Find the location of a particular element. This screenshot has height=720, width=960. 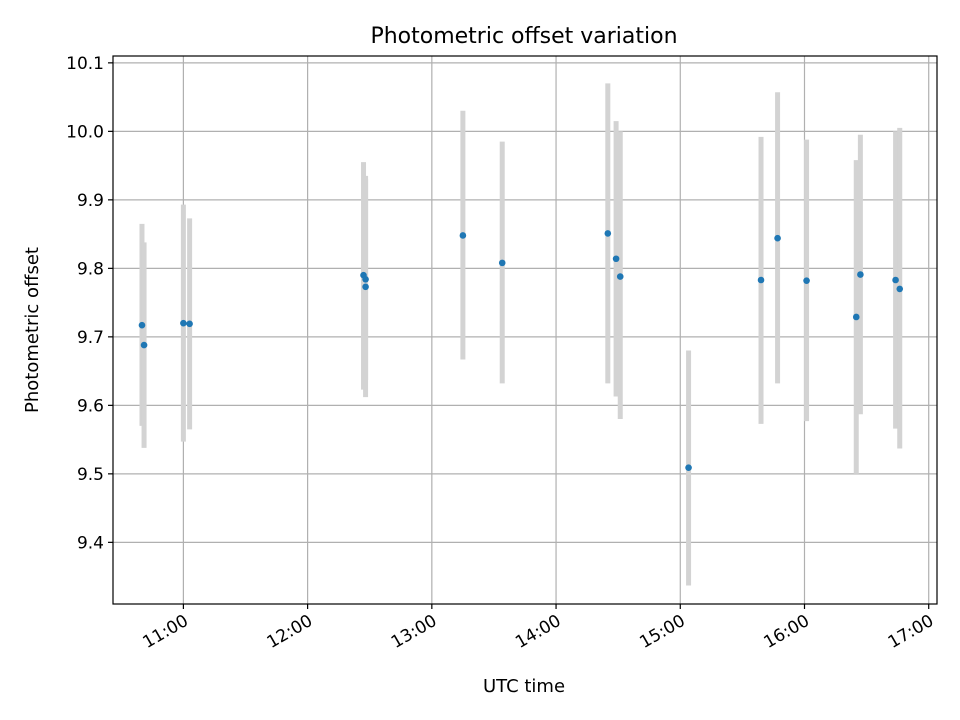

x-axis: 11:00 12:00 13:00 14:00 15:00 16:00 17:00 is located at coordinates (538, 628).